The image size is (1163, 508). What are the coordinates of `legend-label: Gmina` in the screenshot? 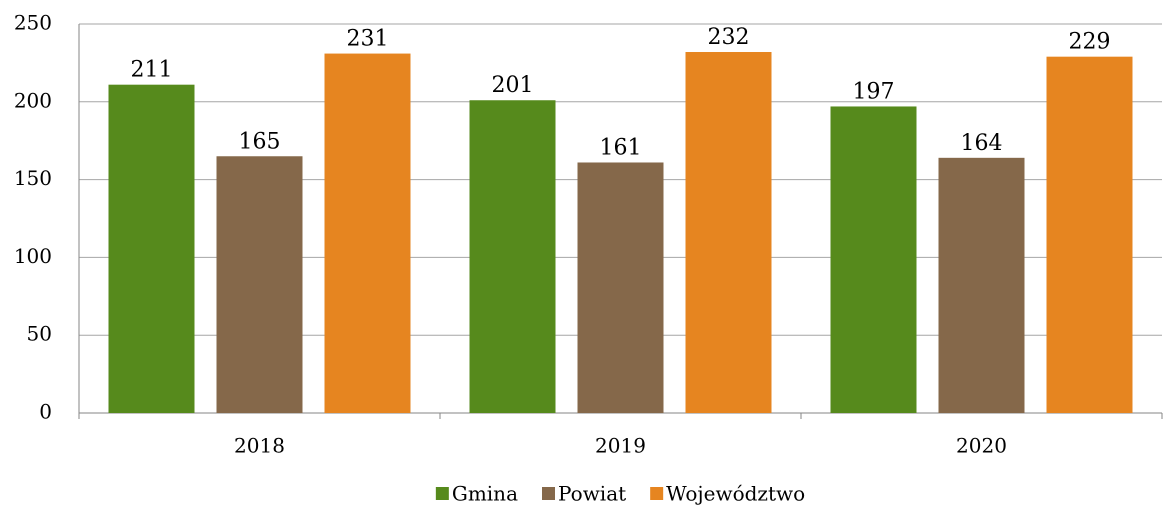 It's located at (485, 494).